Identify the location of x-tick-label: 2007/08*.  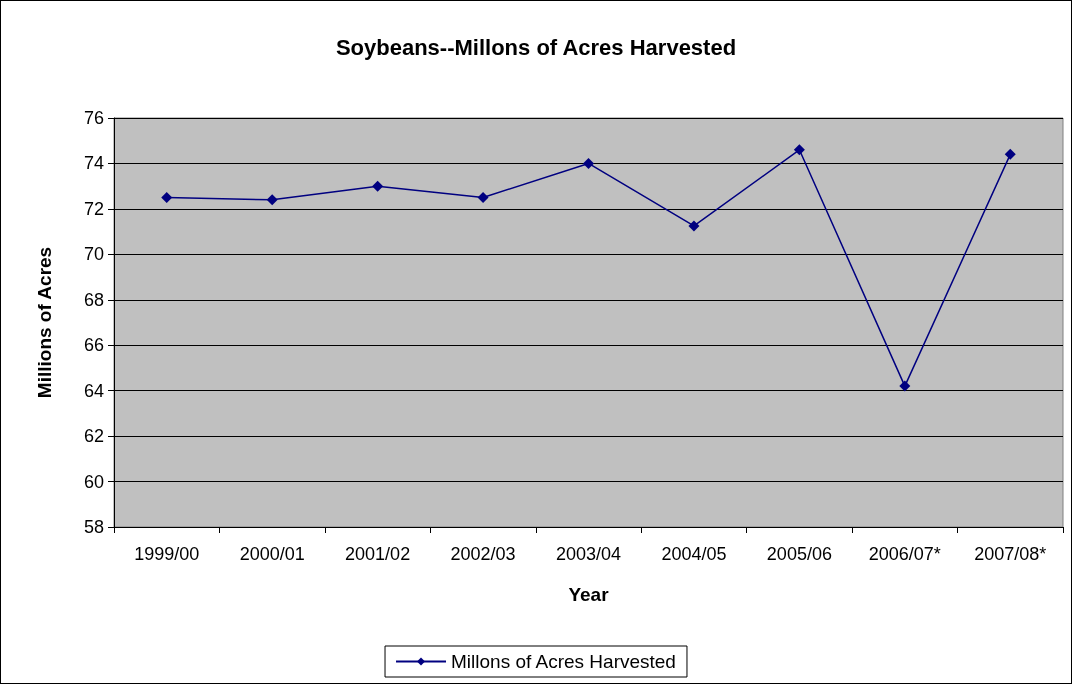
(1010, 554).